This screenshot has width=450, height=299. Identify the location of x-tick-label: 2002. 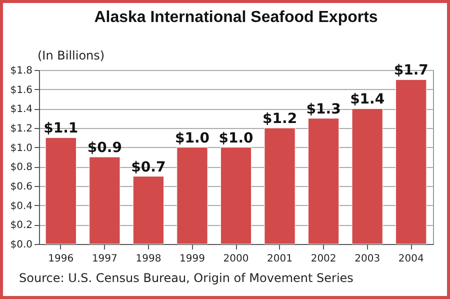
(323, 259).